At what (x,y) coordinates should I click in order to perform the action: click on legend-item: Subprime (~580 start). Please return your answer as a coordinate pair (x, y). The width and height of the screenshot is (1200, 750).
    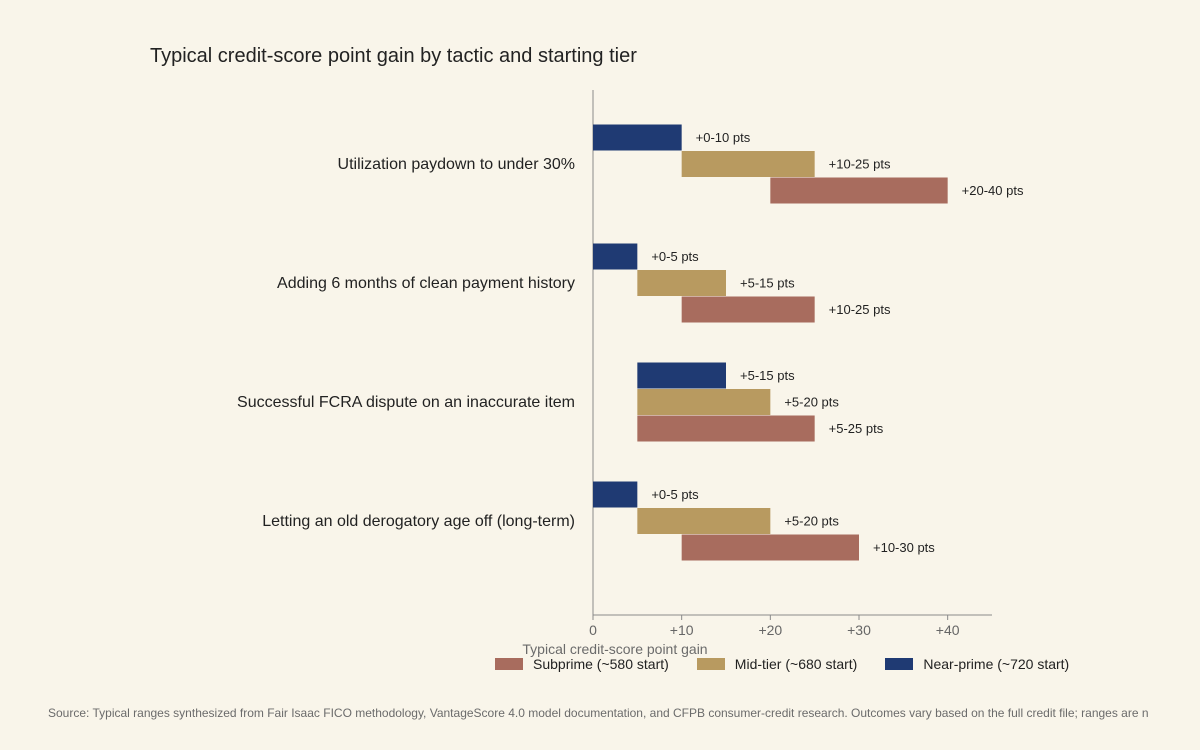
    Looking at the image, I should click on (582, 664).